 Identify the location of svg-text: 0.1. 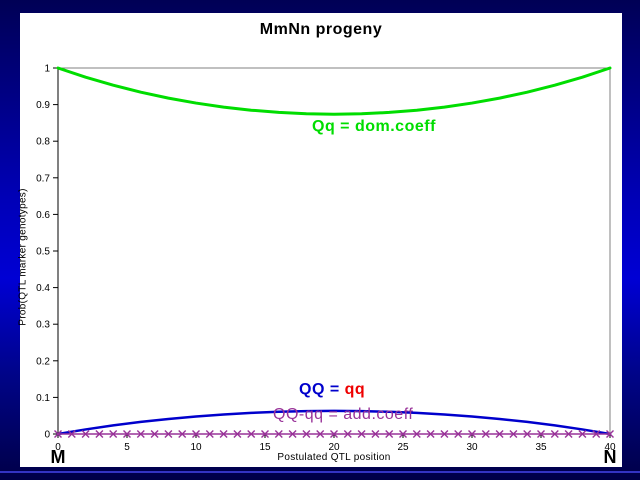
(43, 398).